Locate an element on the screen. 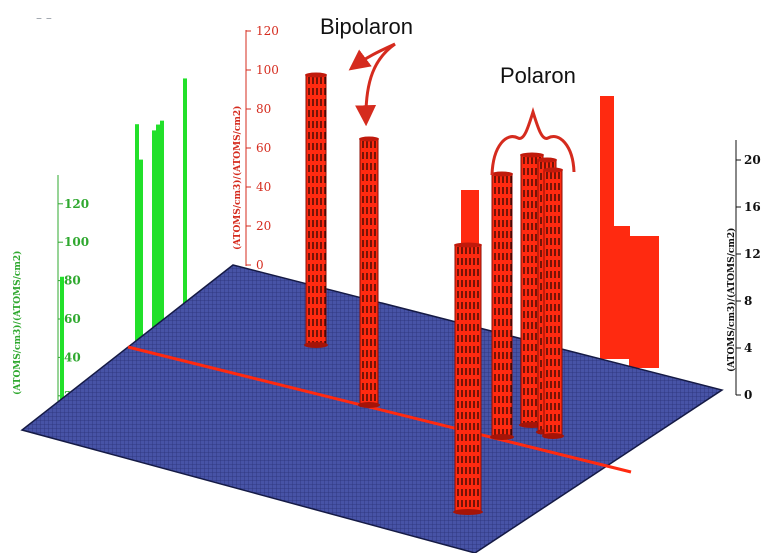 This screenshot has width=761, height=553. center-tick-label: 20 is located at coordinates (263, 226).